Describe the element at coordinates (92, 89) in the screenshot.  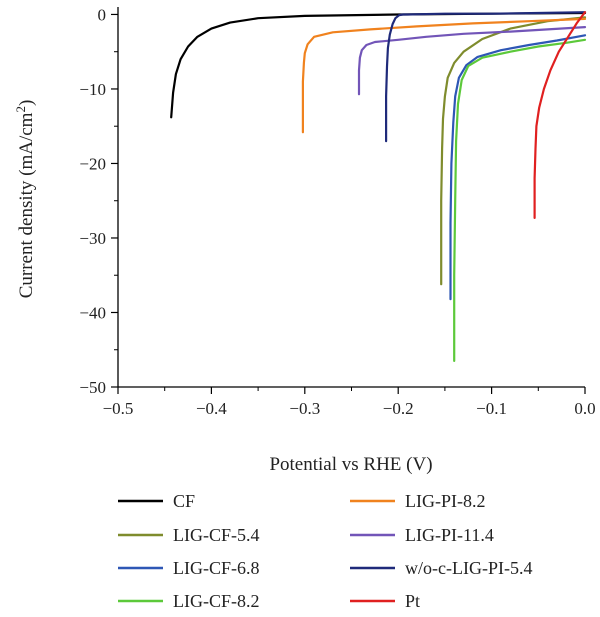
I see `y-tick-label: −10` at that location.